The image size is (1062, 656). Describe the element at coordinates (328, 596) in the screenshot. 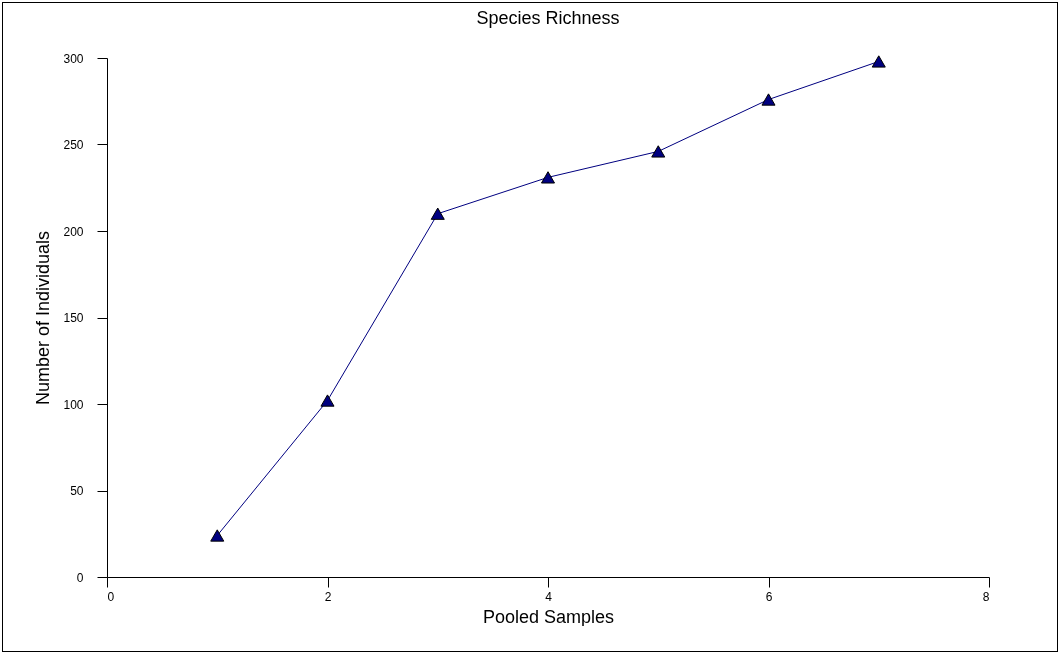

I see `x-tick-label: 2` at that location.